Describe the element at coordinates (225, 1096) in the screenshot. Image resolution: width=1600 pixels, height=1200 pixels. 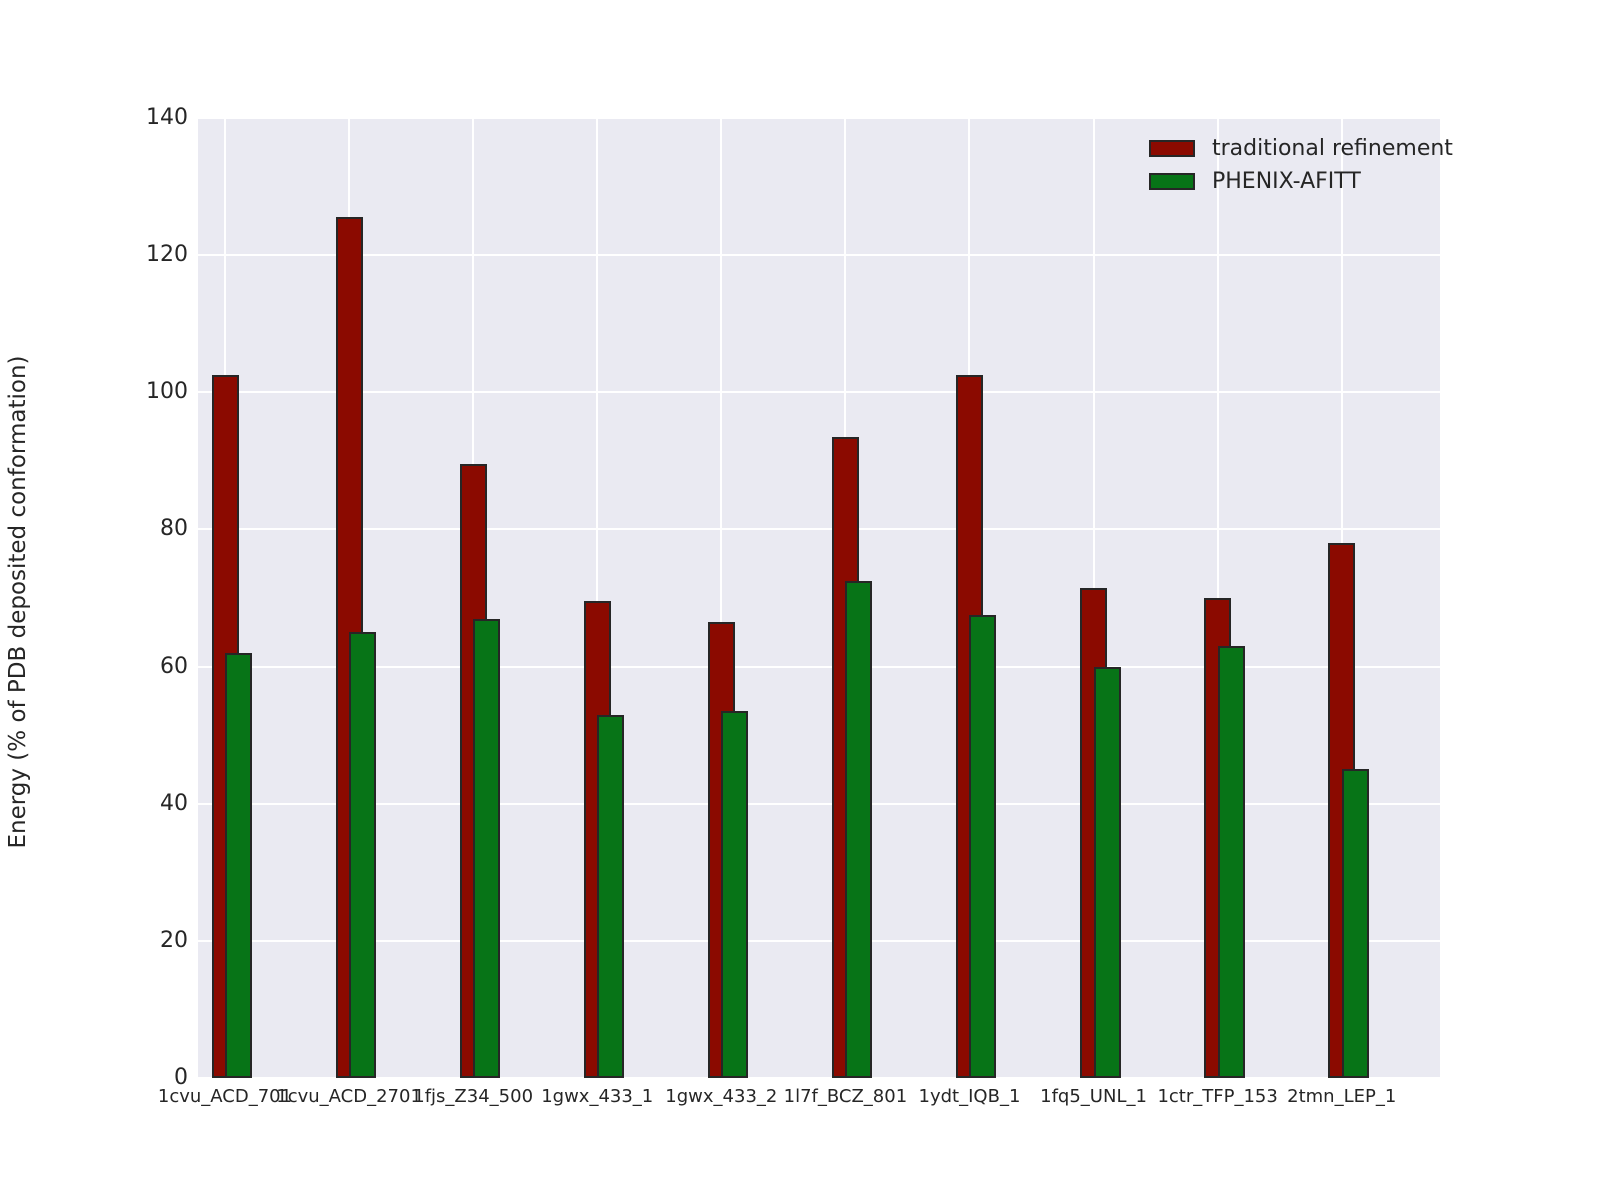
I see `x-tick-label: 1cvu_ACD_701` at that location.